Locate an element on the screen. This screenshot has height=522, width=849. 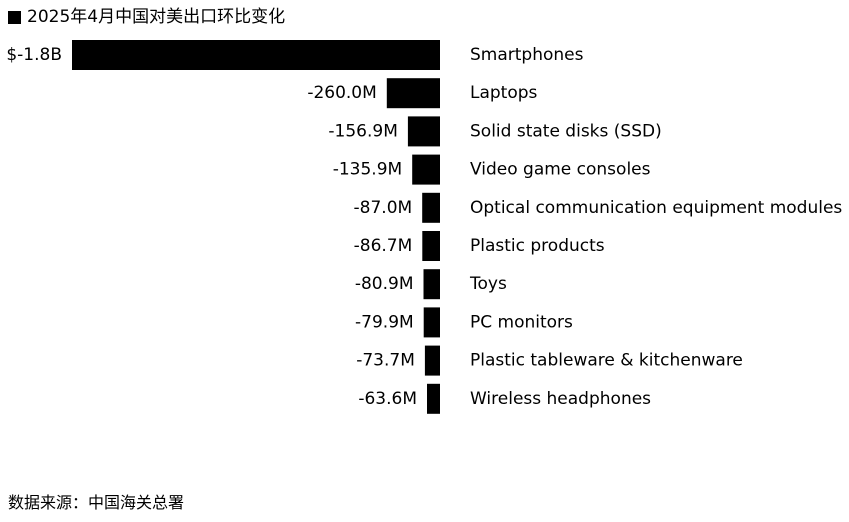
category-label-0: Smartphones is located at coordinates (527, 55).